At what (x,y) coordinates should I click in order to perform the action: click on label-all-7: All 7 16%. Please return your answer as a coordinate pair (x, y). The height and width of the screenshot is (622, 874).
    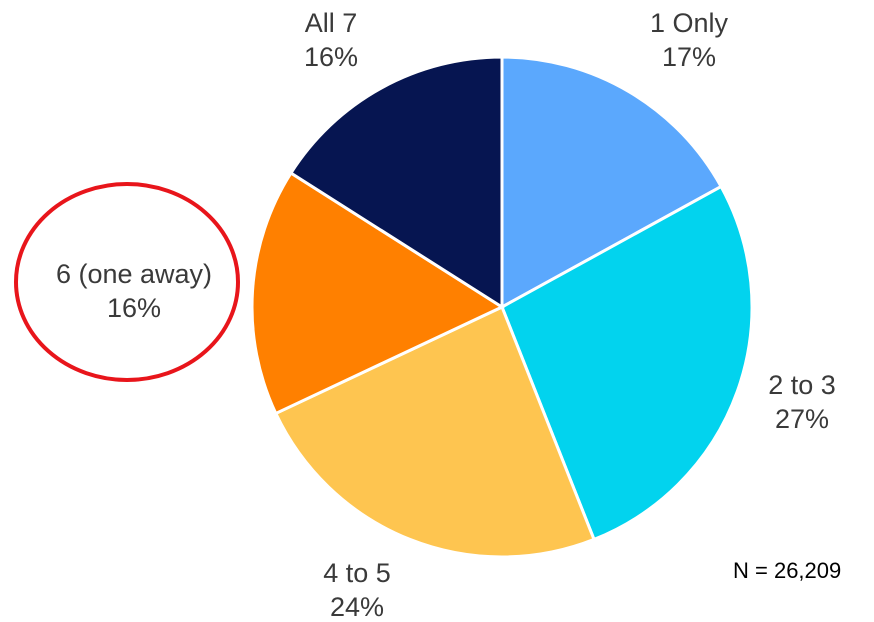
    Looking at the image, I should click on (331, 40).